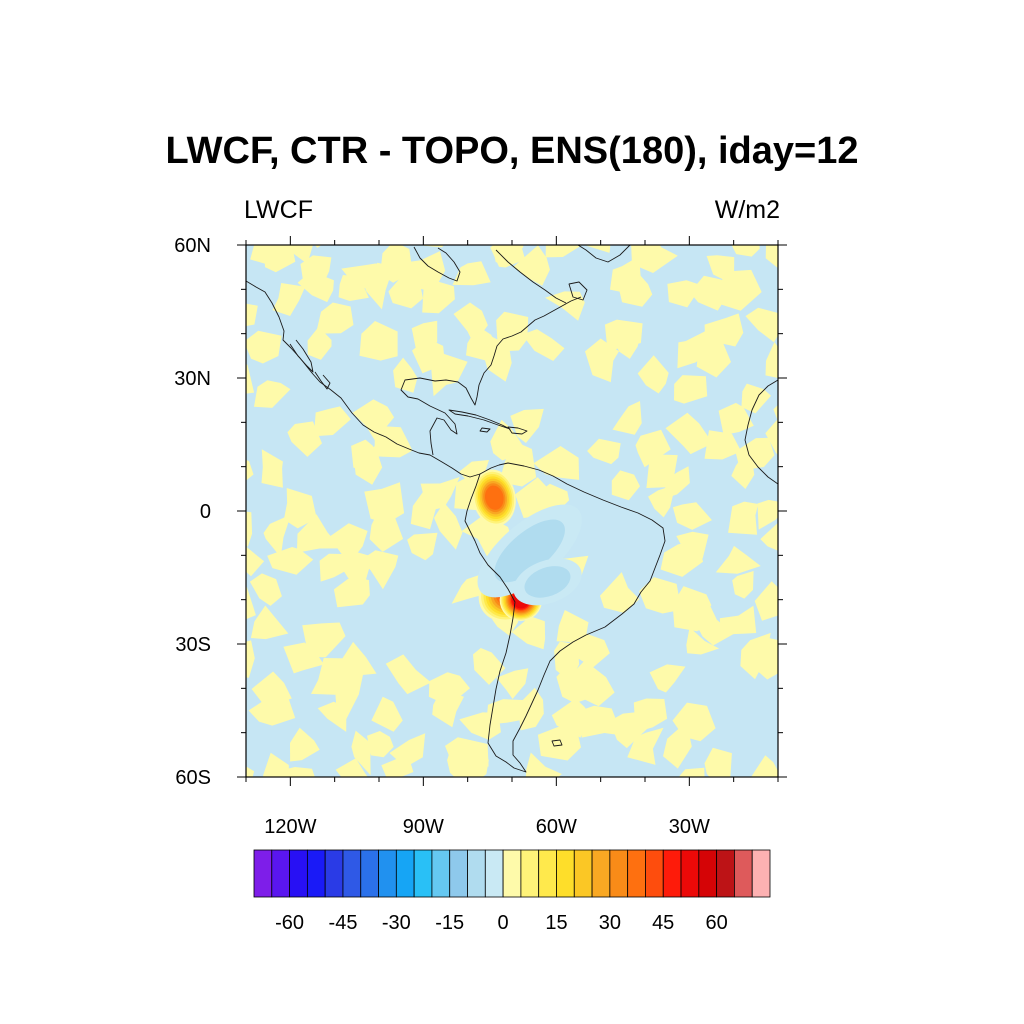  Describe the element at coordinates (396, 923) in the screenshot. I see `colorbar-label: -30` at that location.